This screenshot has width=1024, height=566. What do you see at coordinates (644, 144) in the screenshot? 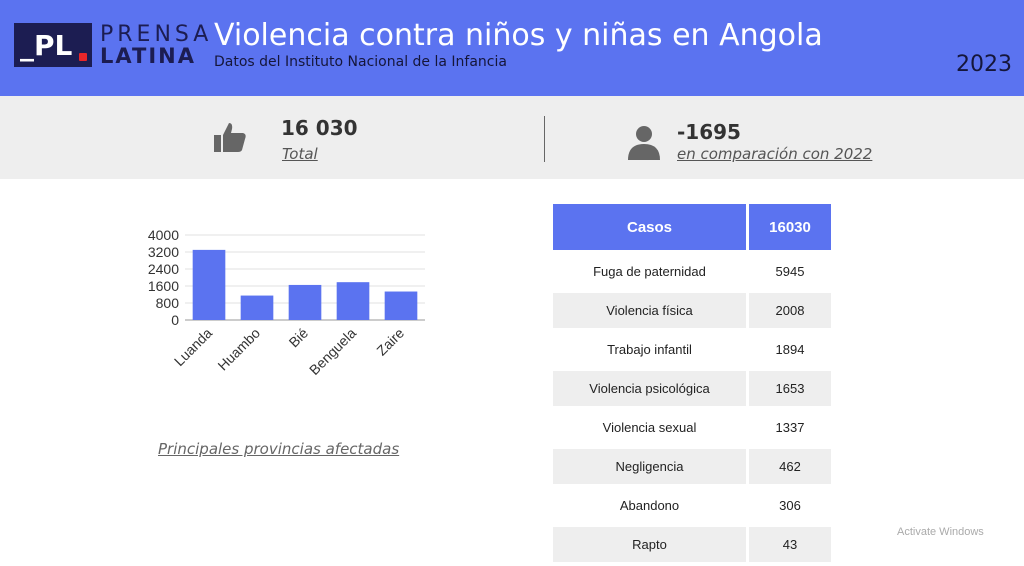
I see `person-icon` at bounding box center [644, 144].